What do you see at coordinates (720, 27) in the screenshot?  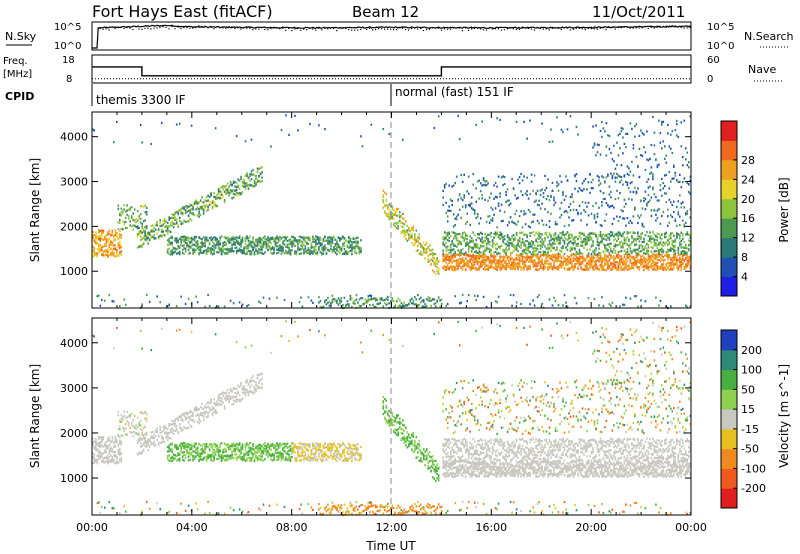 I see `noise-right-tick-top: 10^5` at bounding box center [720, 27].